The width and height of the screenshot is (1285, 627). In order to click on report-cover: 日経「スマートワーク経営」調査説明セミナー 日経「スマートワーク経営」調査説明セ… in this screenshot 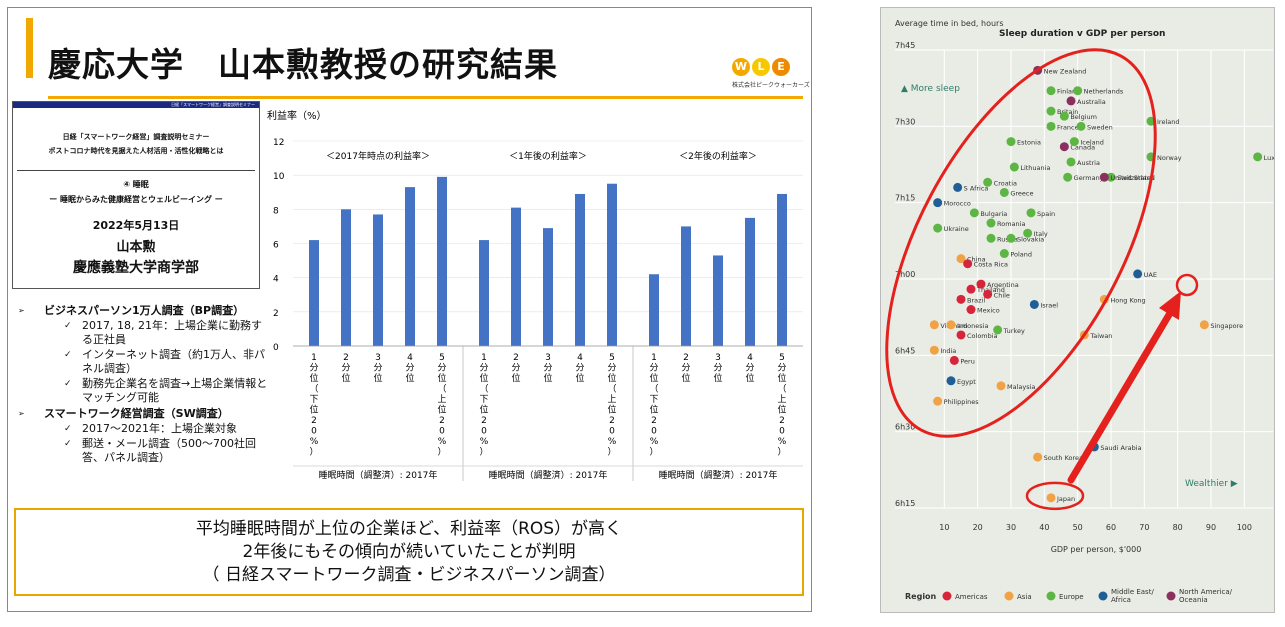, I will do `click(136, 195)`.